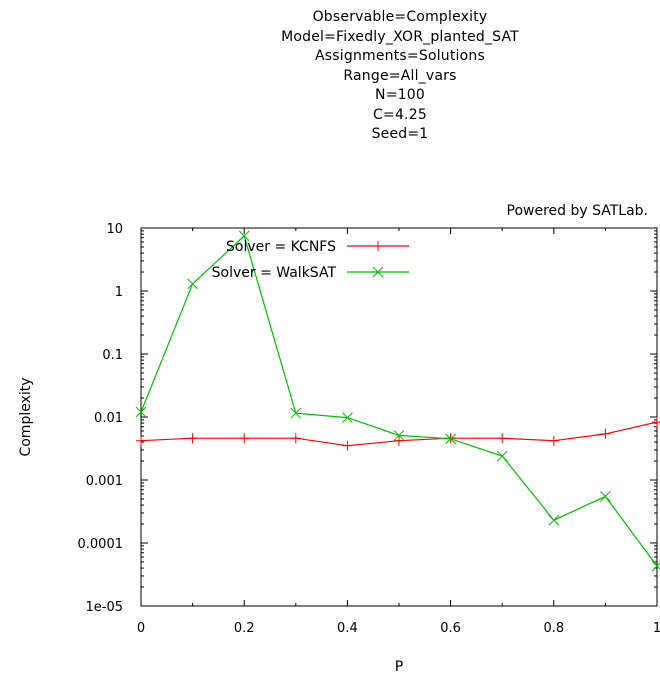 Image resolution: width=660 pixels, height=679 pixels. Describe the element at coordinates (119, 292) in the screenshot. I see `y-tick-label: 1` at that location.